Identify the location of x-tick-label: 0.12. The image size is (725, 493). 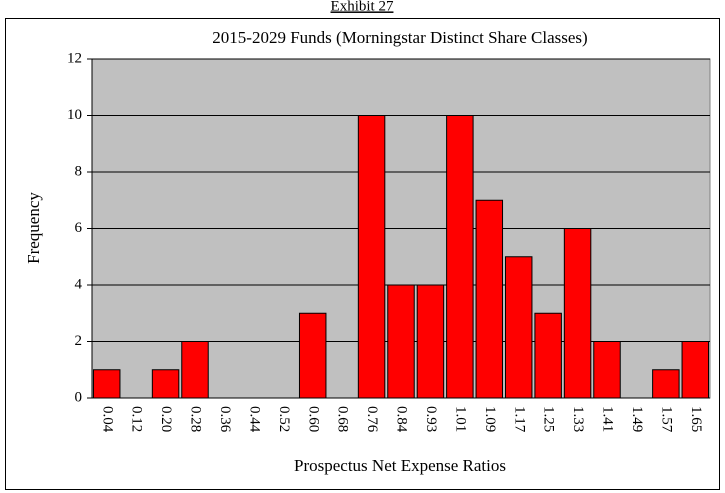
(137, 419).